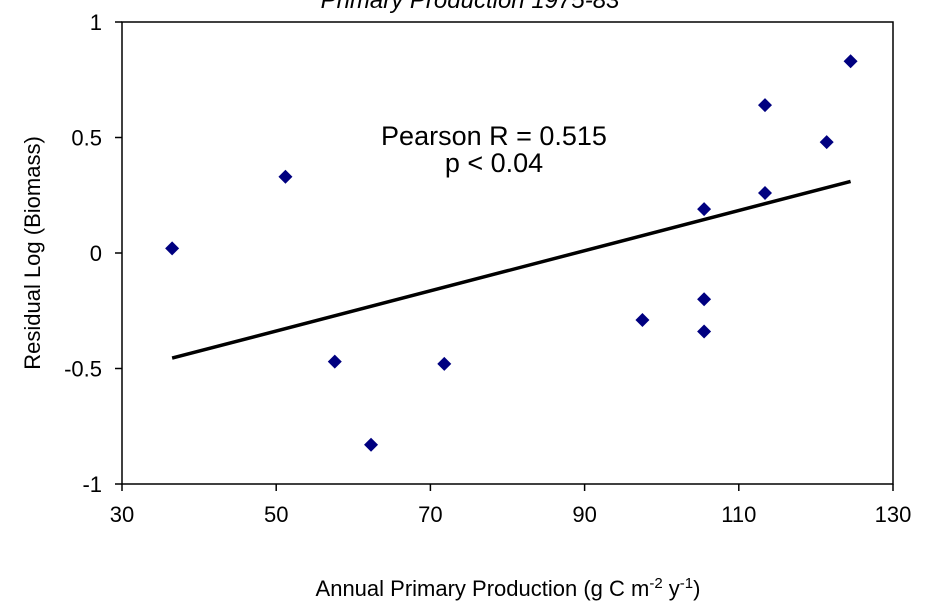  I want to click on pearson-annotation: Pearson R = 0.515, so click(494, 136).